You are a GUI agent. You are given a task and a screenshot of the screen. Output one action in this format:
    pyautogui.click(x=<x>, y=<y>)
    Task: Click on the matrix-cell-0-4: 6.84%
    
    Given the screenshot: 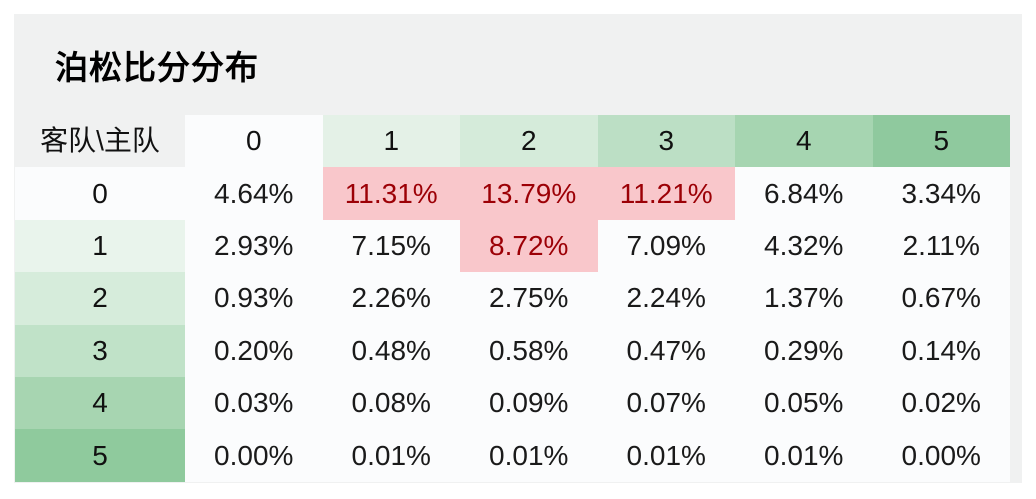 What is the action you would take?
    pyautogui.click(x=804, y=193)
    